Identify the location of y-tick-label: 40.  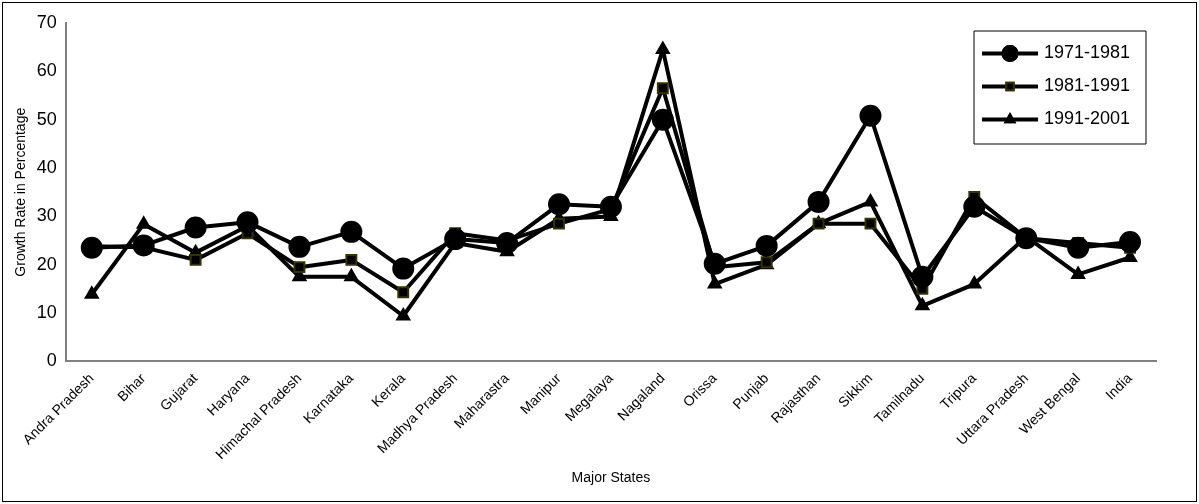
(46, 167).